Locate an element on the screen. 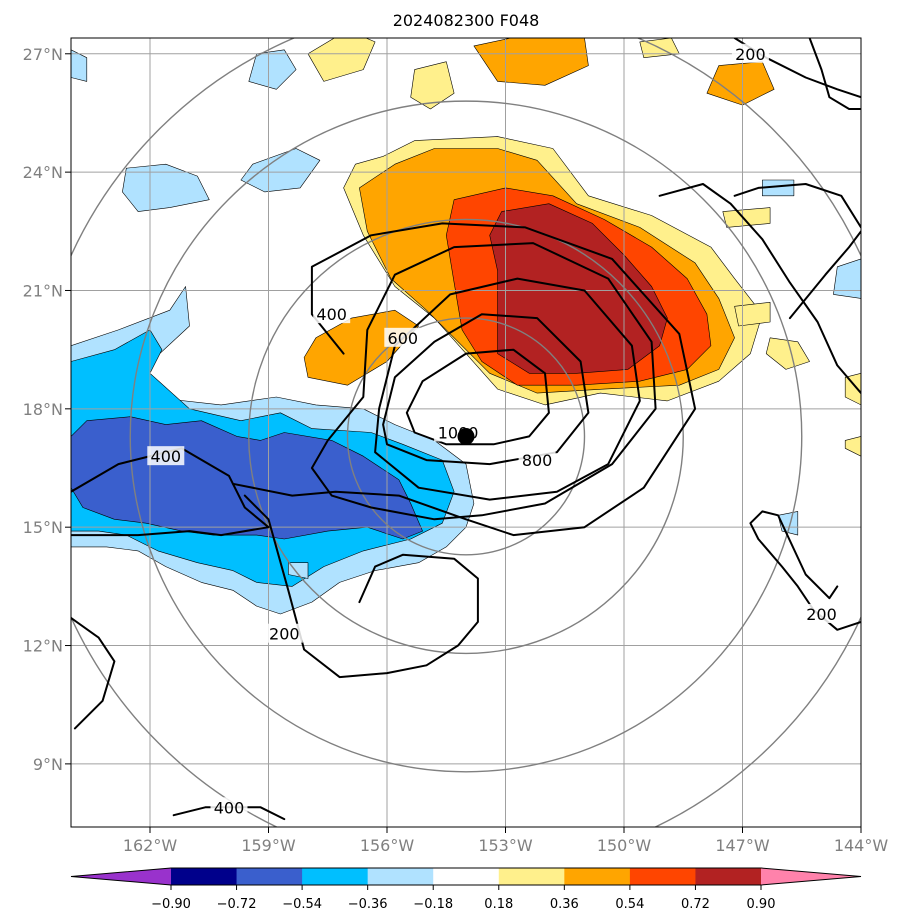 The height and width of the screenshot is (924, 901). x-tick-label-0: 162°W is located at coordinates (150, 845).